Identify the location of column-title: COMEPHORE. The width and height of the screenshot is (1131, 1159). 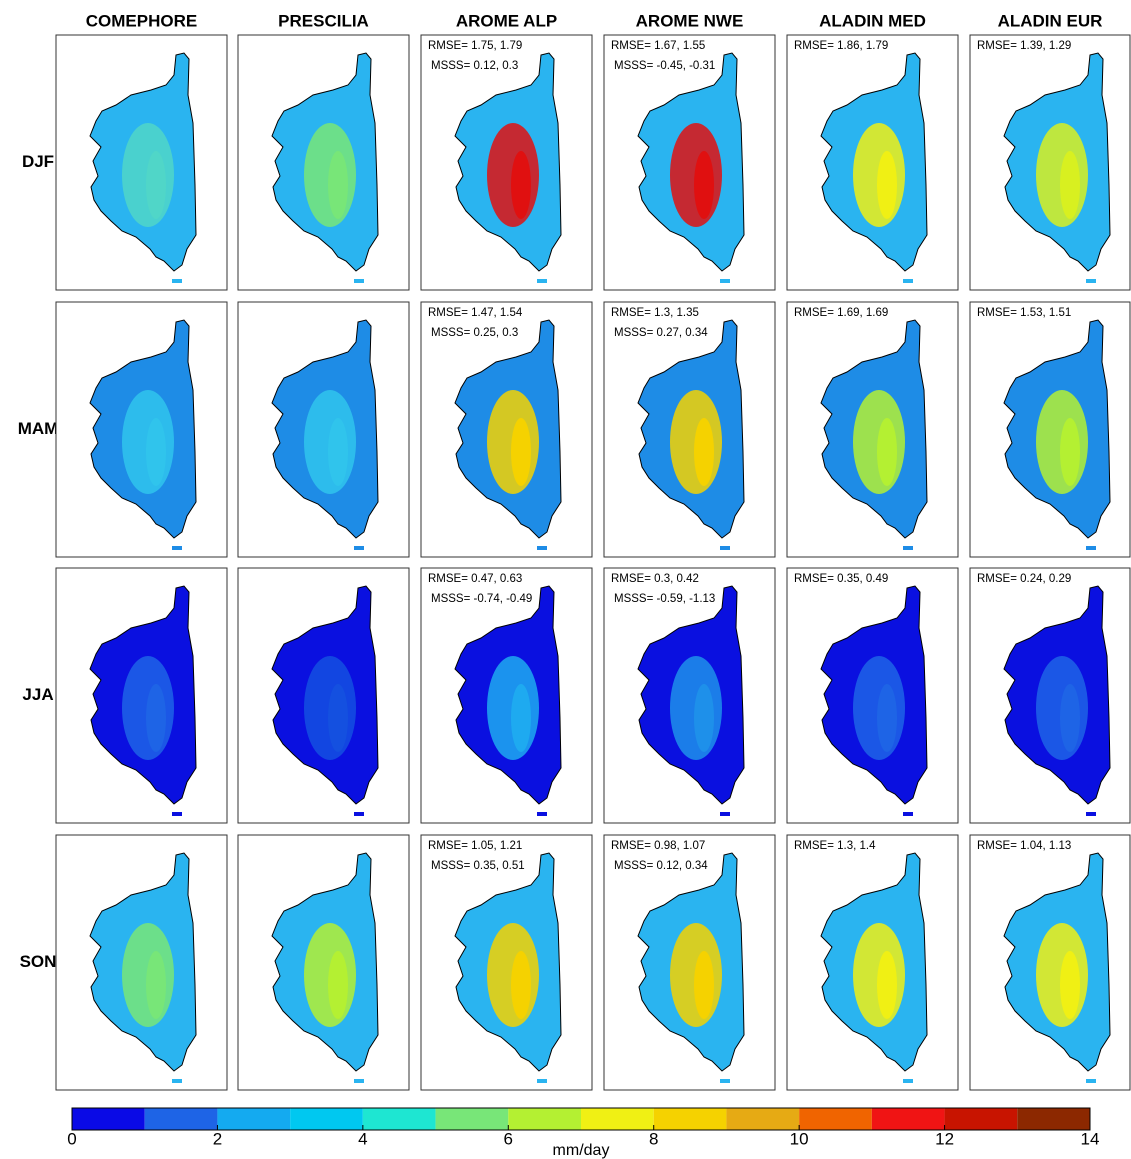
(141, 20).